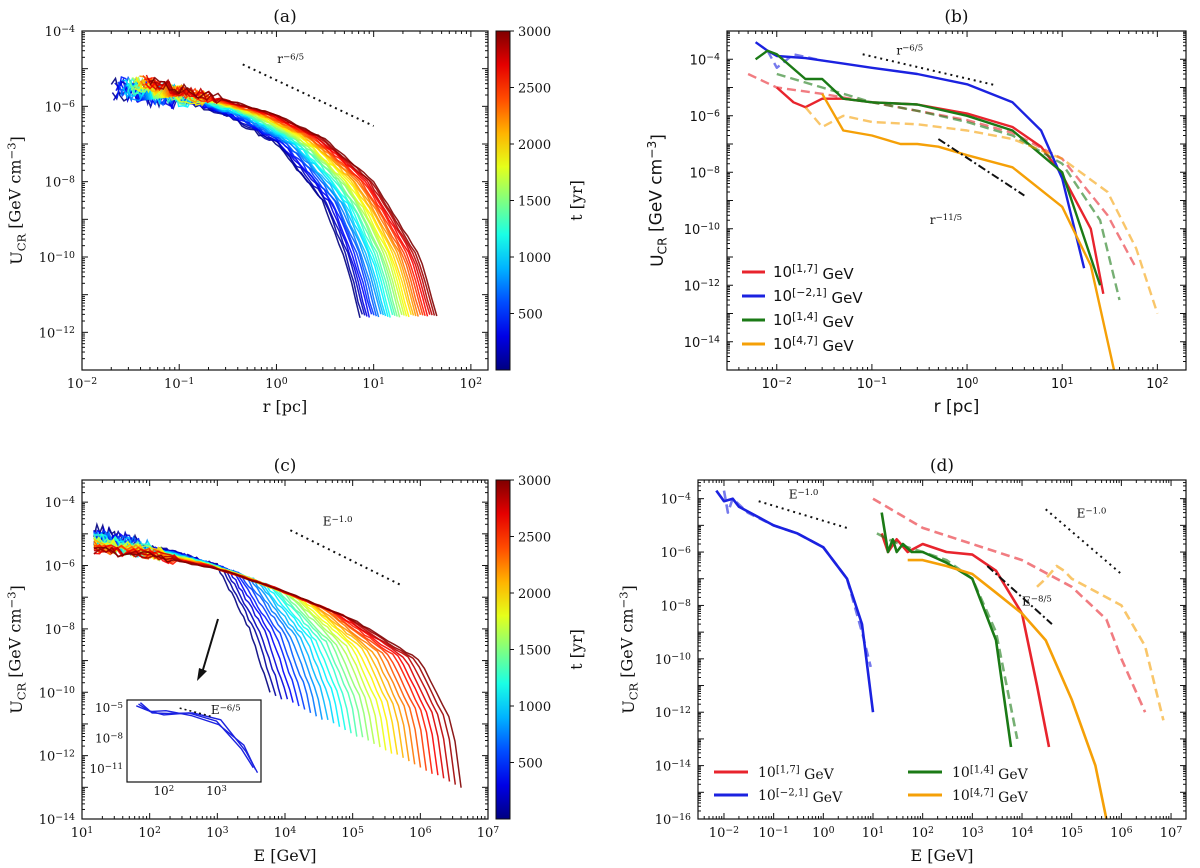 This screenshot has width=1200, height=868. I want to click on panel-b-series-10-4-7-GeV, so click(968, 231).